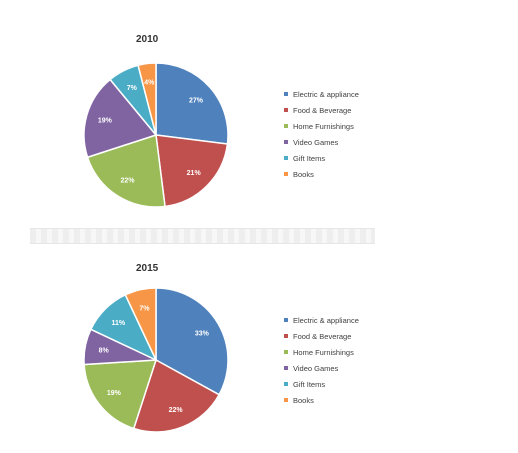  Describe the element at coordinates (126, 171) in the screenshot. I see `pie-slice-2010-home-furnishings` at that location.